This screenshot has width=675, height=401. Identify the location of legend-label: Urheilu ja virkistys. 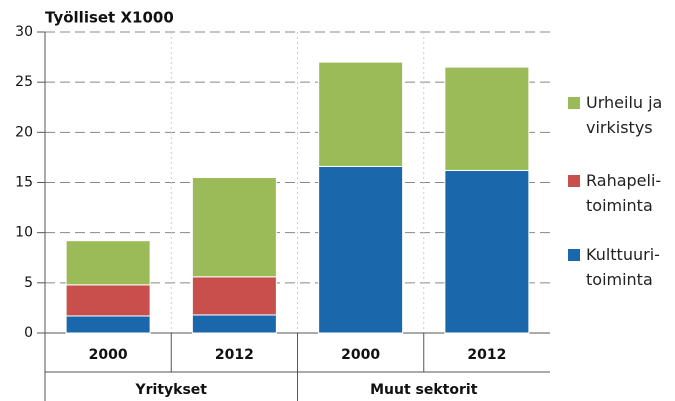
(624, 115).